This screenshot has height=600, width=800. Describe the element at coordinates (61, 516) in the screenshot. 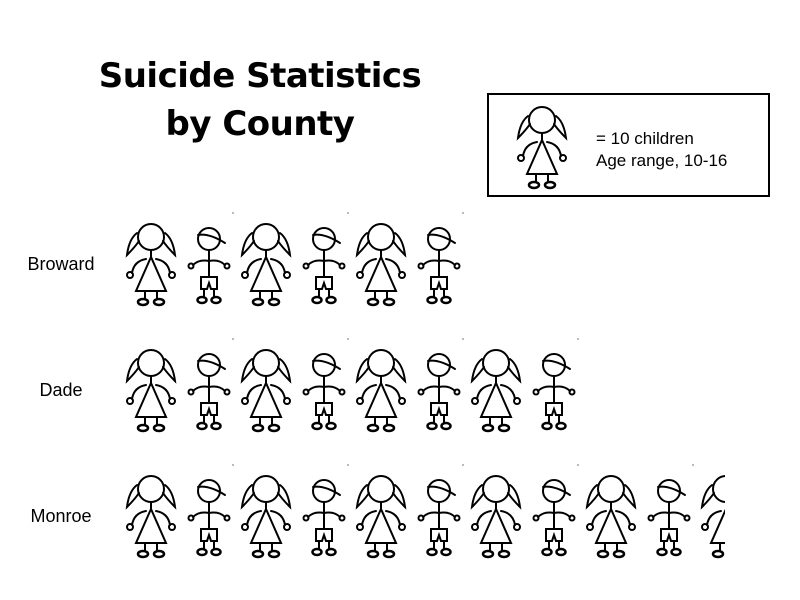

I see `category-label-monroe: Monroe` at that location.